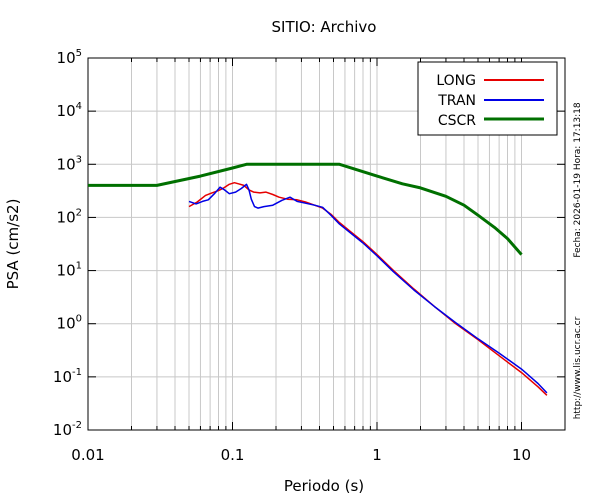 The height and width of the screenshot is (500, 600). I want to click on series-line-cscr, so click(305, 209).